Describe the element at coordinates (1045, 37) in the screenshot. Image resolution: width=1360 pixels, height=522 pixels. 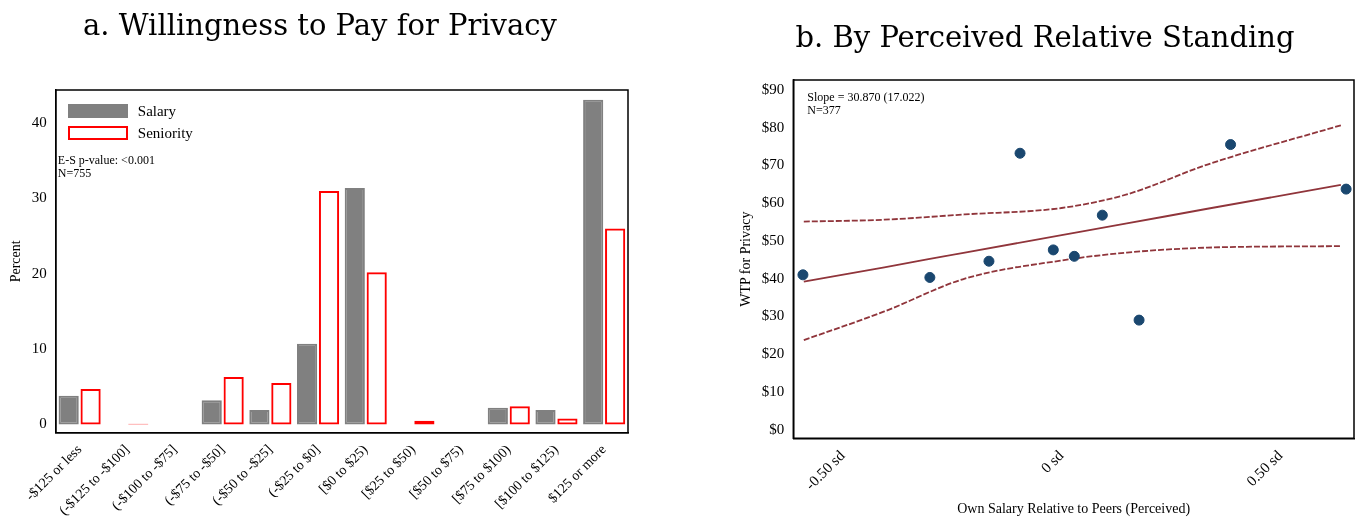
I see `chart-title: b. By Perceived Relative Standing` at that location.